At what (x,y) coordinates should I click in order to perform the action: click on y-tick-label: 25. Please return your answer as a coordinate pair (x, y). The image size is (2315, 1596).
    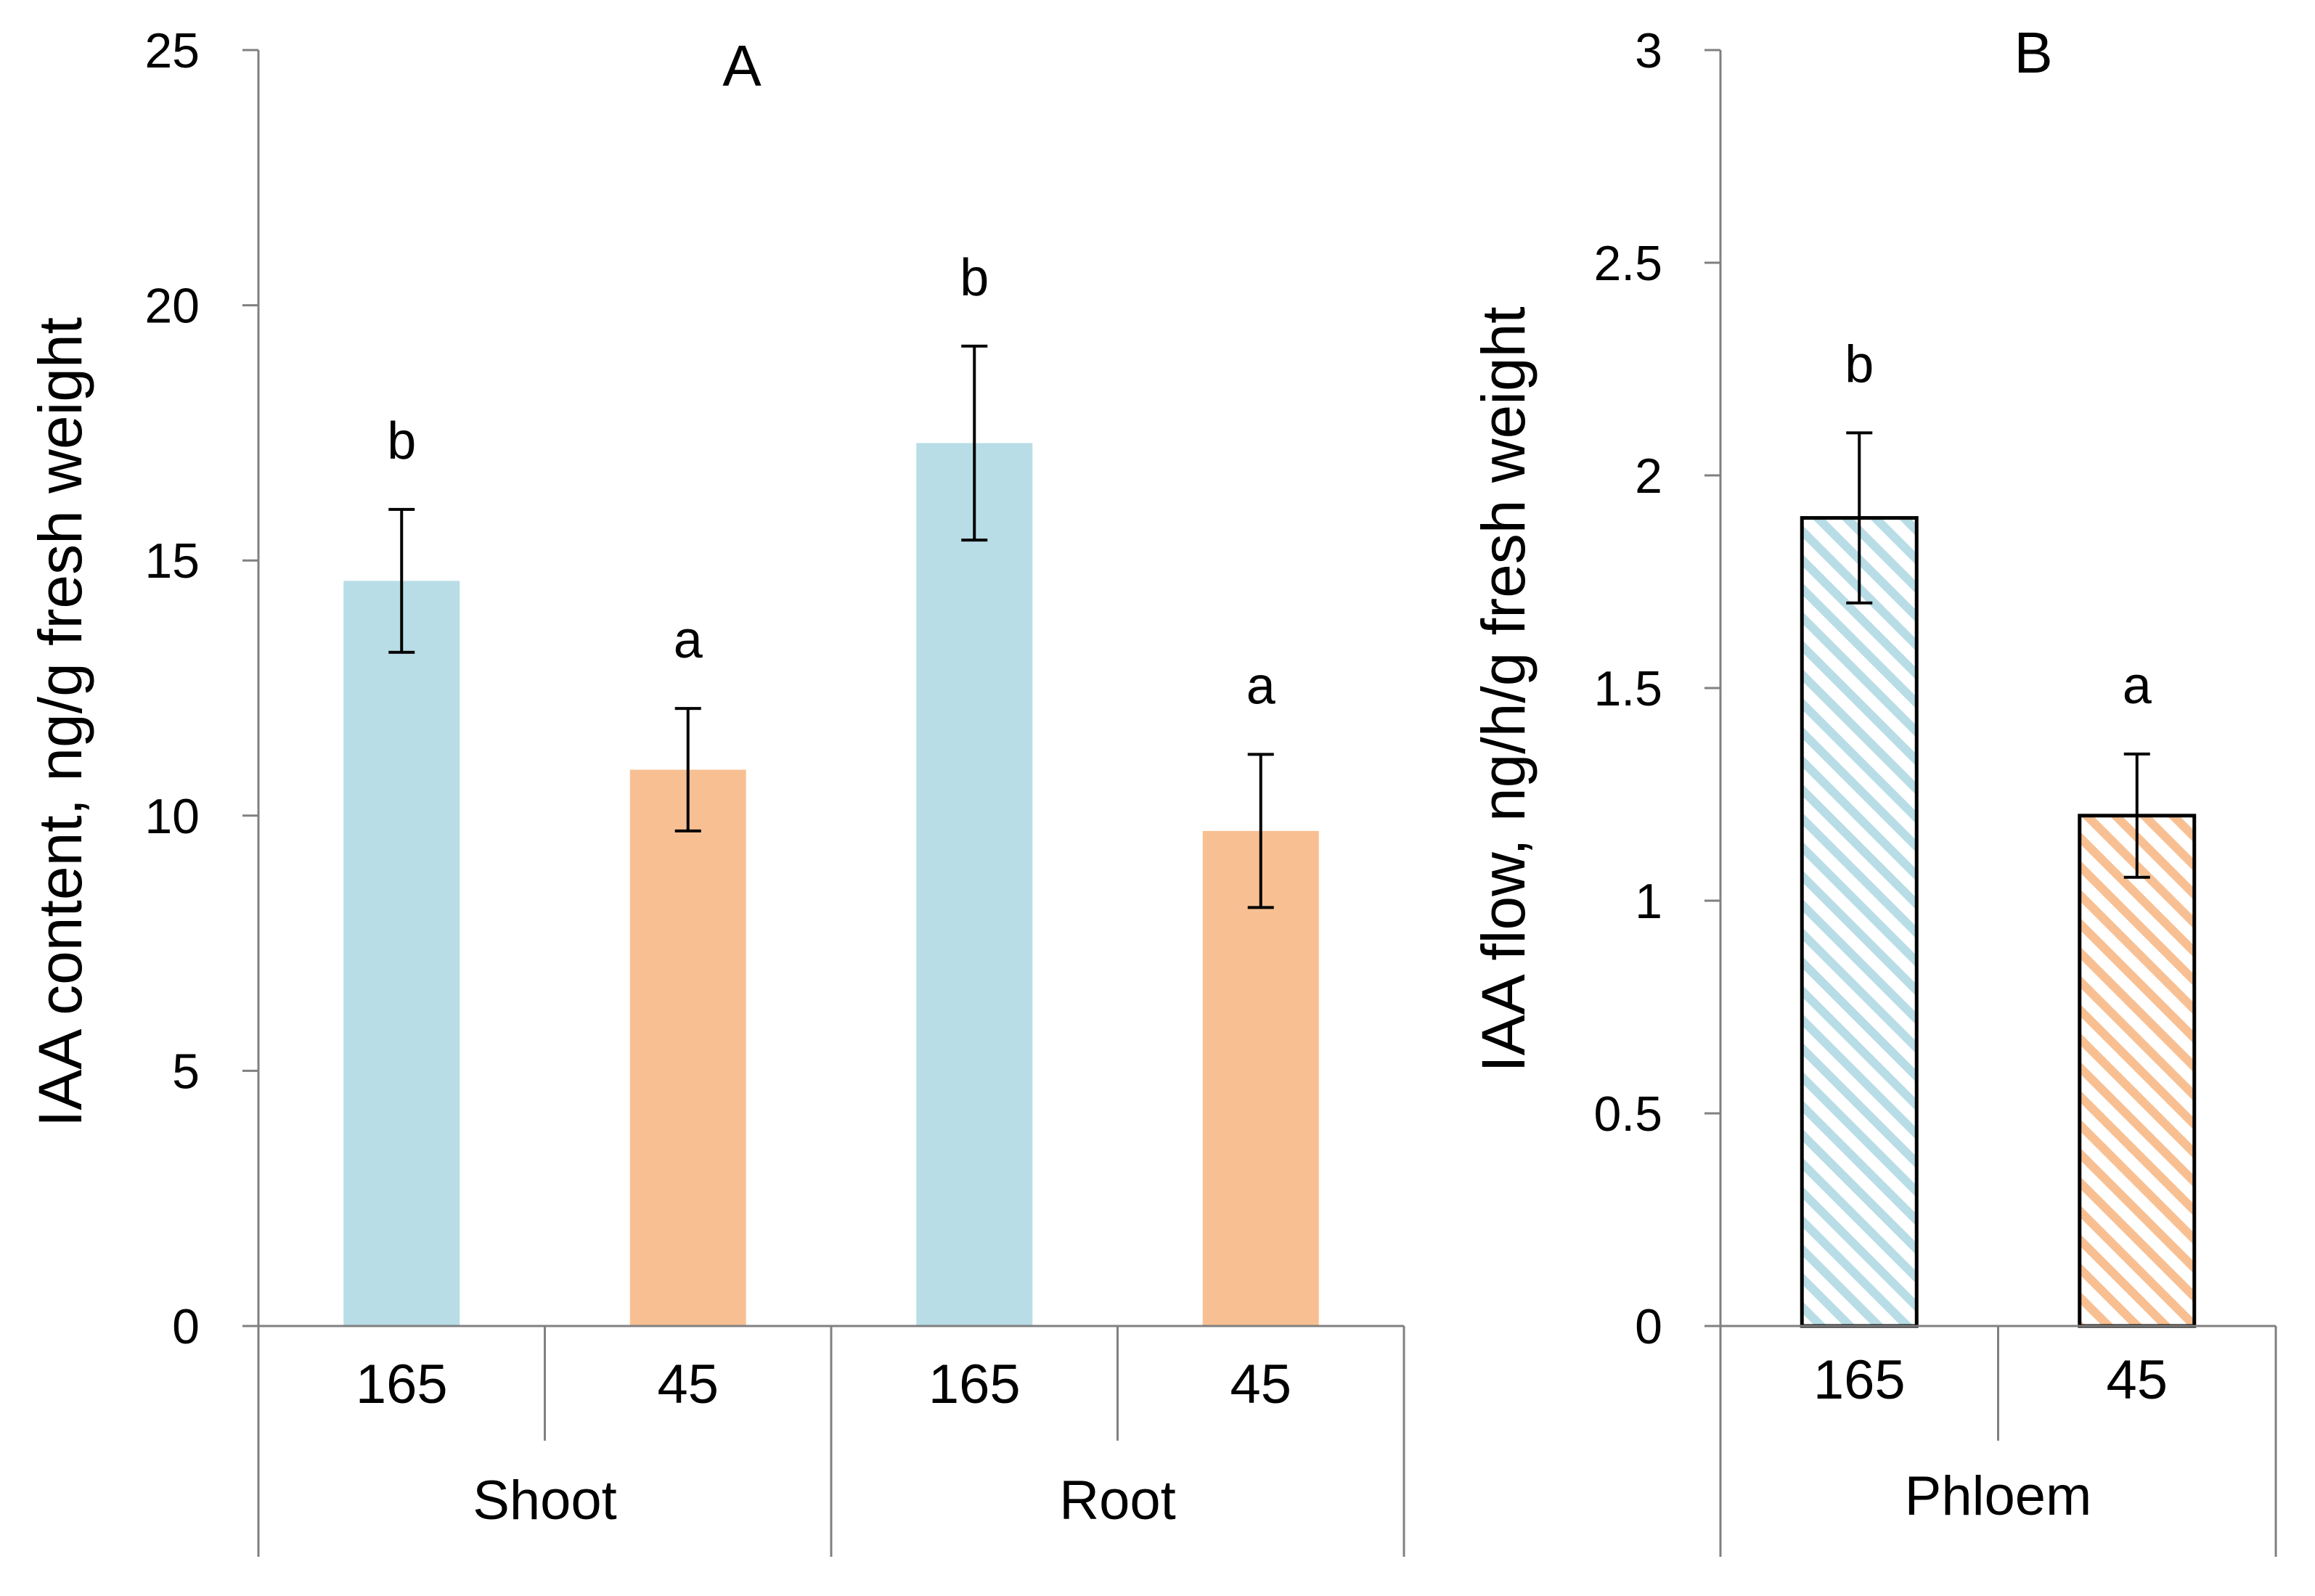
    Looking at the image, I should click on (172, 50).